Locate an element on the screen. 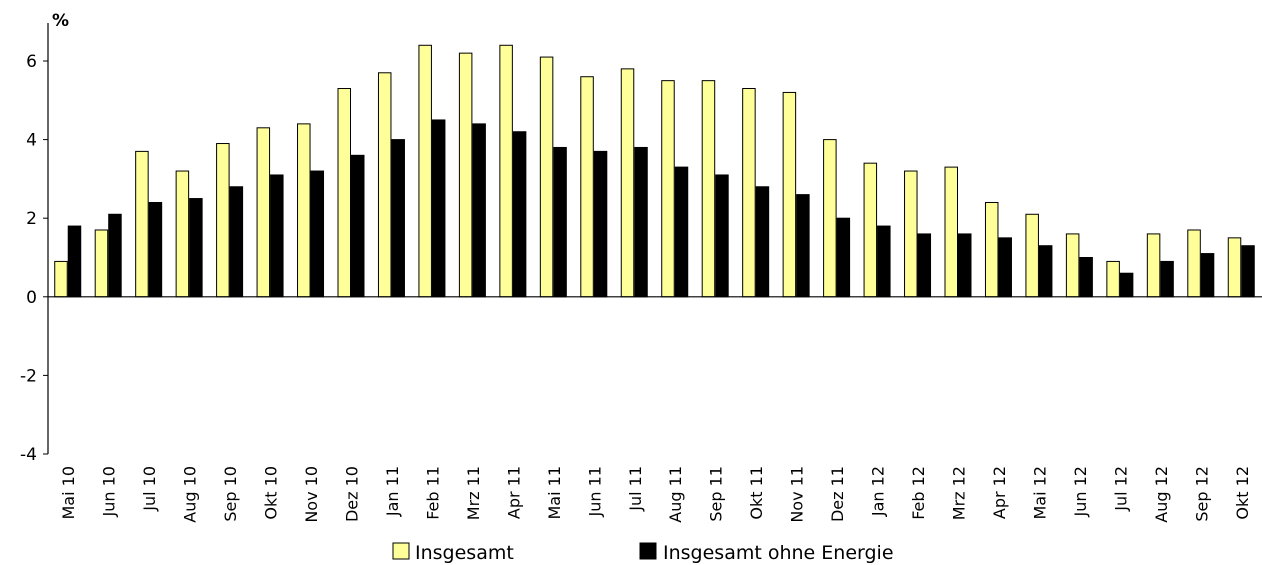 The height and width of the screenshot is (565, 1262). category-label: Dez 11 is located at coordinates (837, 494).